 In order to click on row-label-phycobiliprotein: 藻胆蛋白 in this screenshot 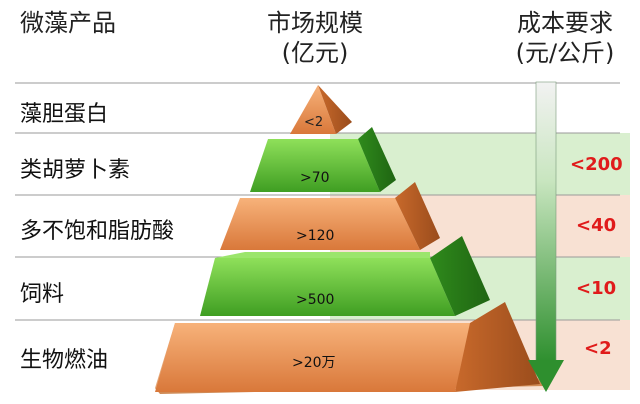, I will do `click(64, 114)`.